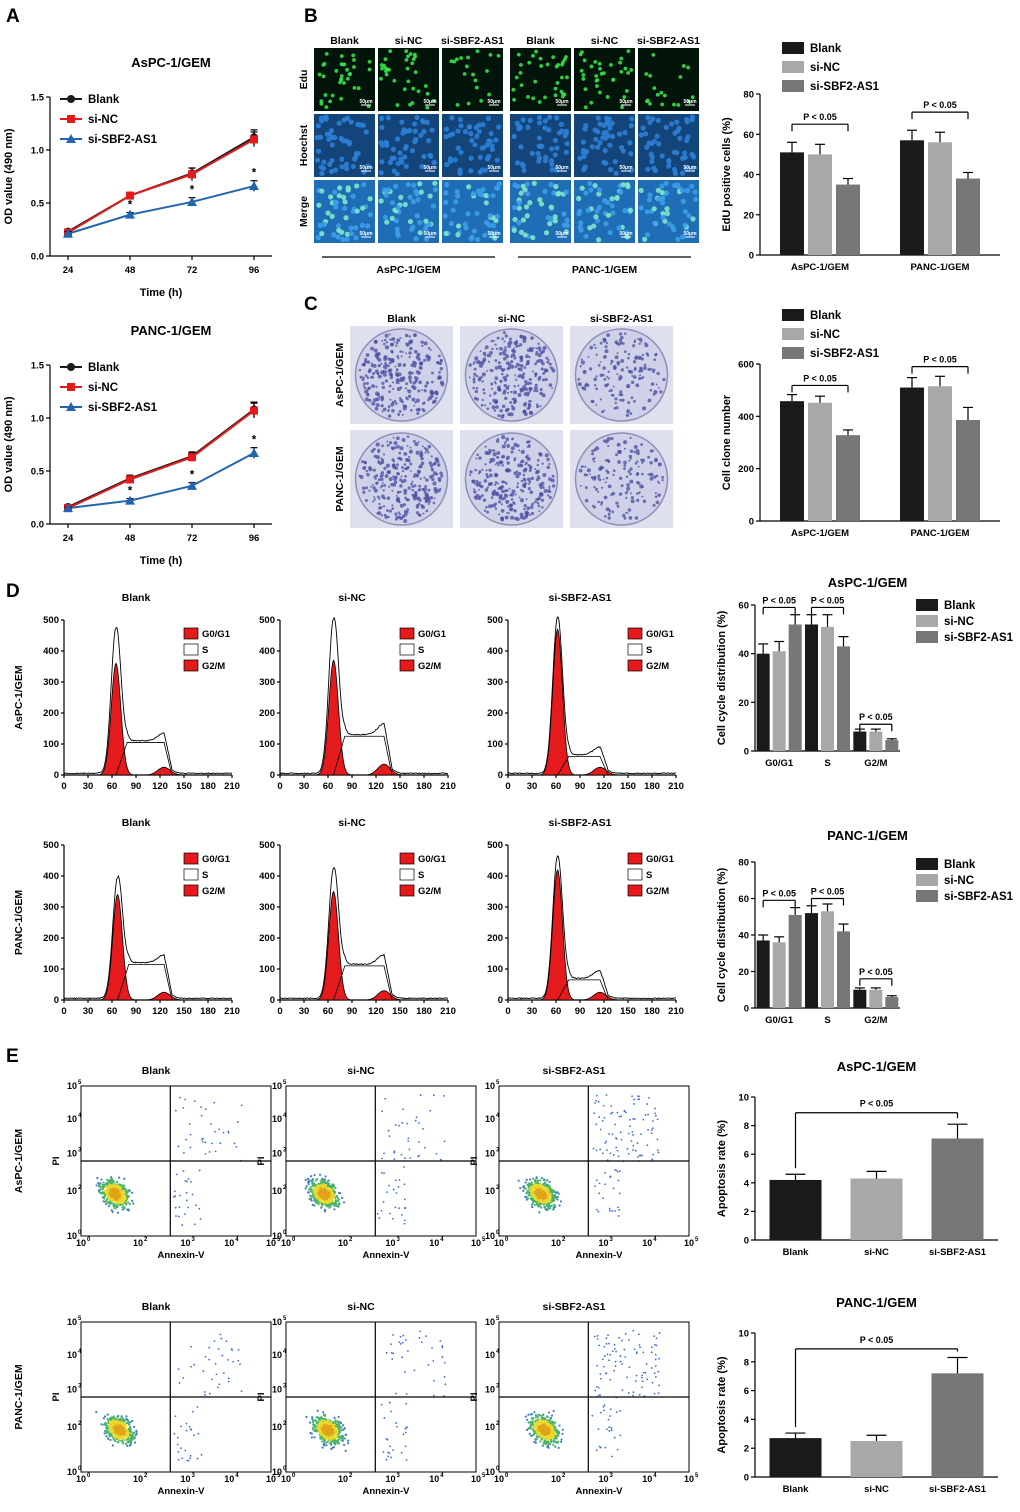  I want to click on scale-bar-label: 50μm, so click(626, 168).